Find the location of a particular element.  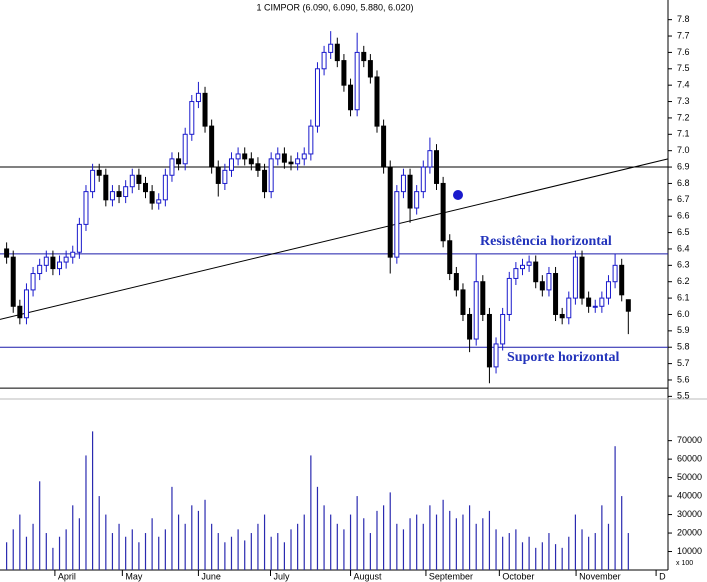

x-tick-label: August is located at coordinates (368, 576).